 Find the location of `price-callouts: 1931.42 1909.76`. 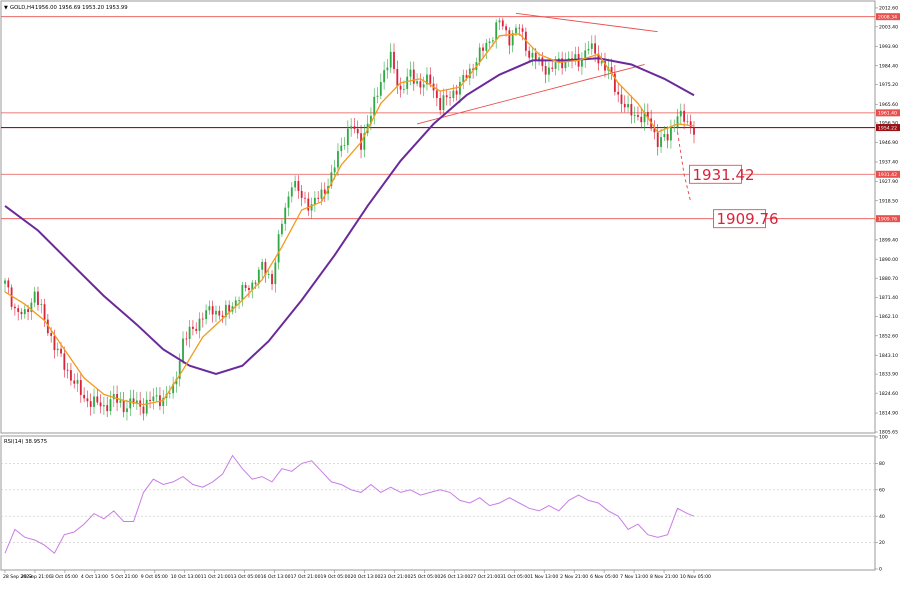

price-callouts: 1931.42 1909.76 is located at coordinates (734, 196).